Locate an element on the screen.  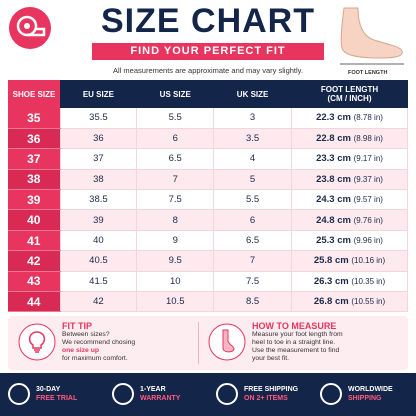
badge-title: FREE SHIPPING is located at coordinates (271, 389).